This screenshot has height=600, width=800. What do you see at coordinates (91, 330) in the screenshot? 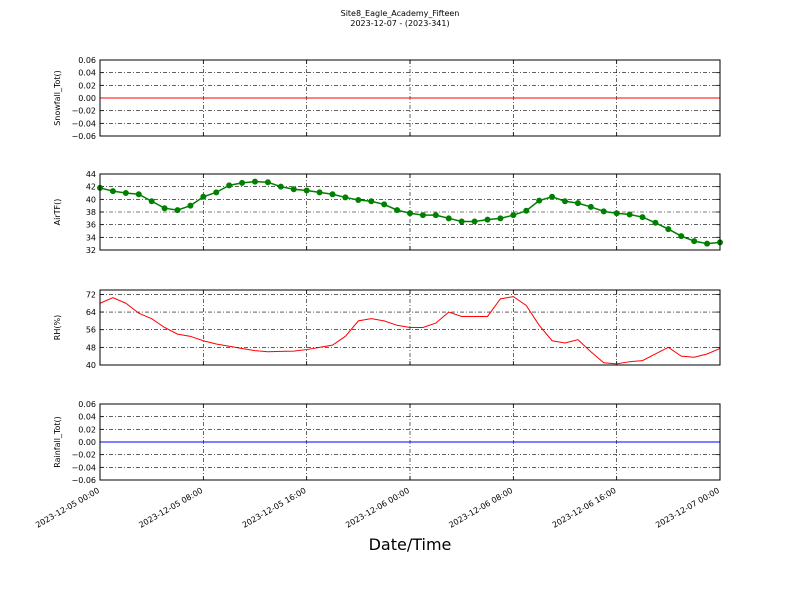
I see `y-tick-label: 56` at bounding box center [91, 330].